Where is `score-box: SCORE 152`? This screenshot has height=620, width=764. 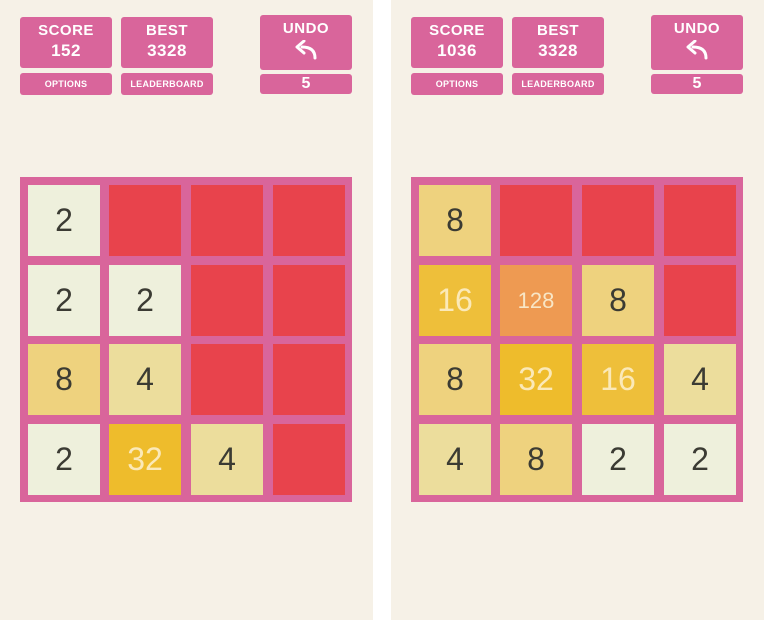
score-box: SCORE 152 is located at coordinates (66, 42).